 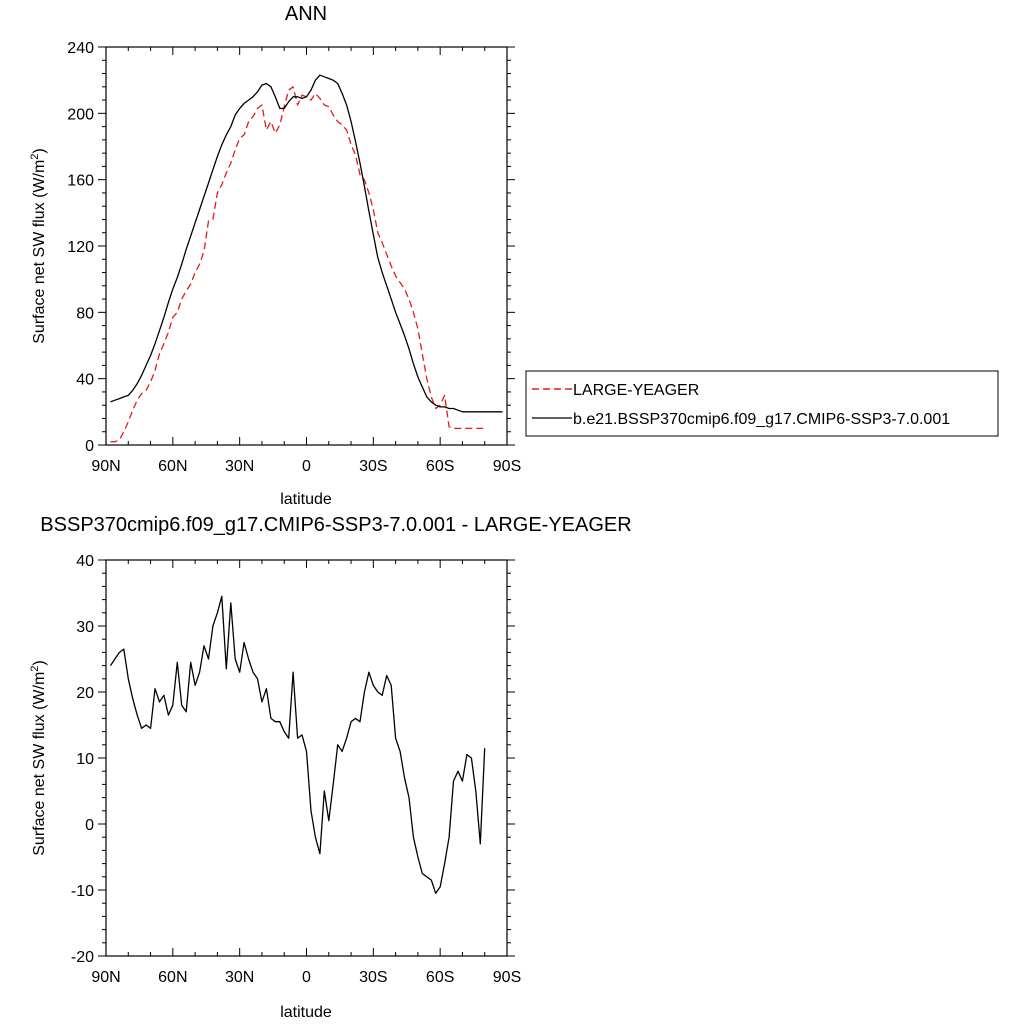 I want to click on top-x-tick-label: 0, so click(x=306, y=466).